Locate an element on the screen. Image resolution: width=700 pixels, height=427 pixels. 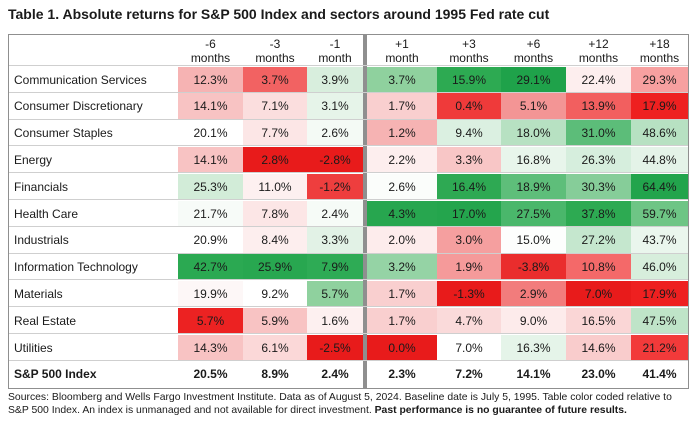
return-cell: 3.3% is located at coordinates (335, 240).